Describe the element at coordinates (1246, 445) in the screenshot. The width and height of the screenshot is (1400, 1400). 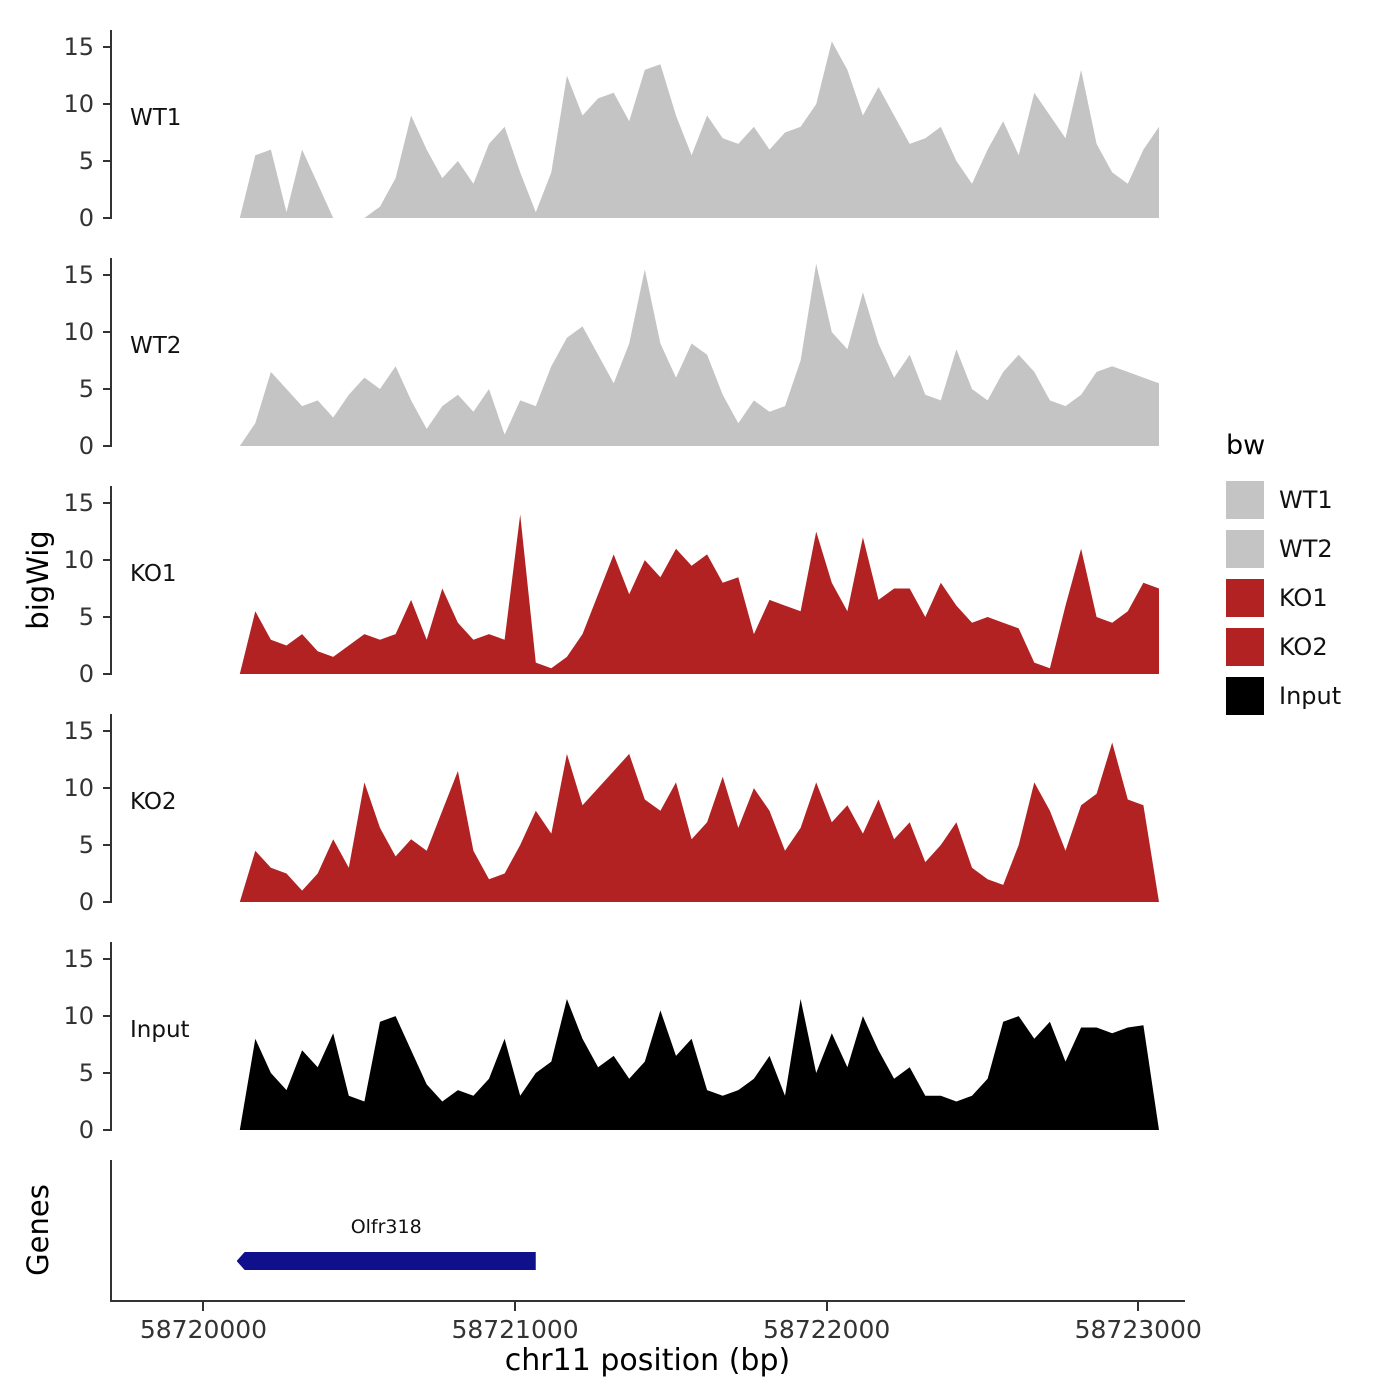
I see `legend-title: bw` at that location.